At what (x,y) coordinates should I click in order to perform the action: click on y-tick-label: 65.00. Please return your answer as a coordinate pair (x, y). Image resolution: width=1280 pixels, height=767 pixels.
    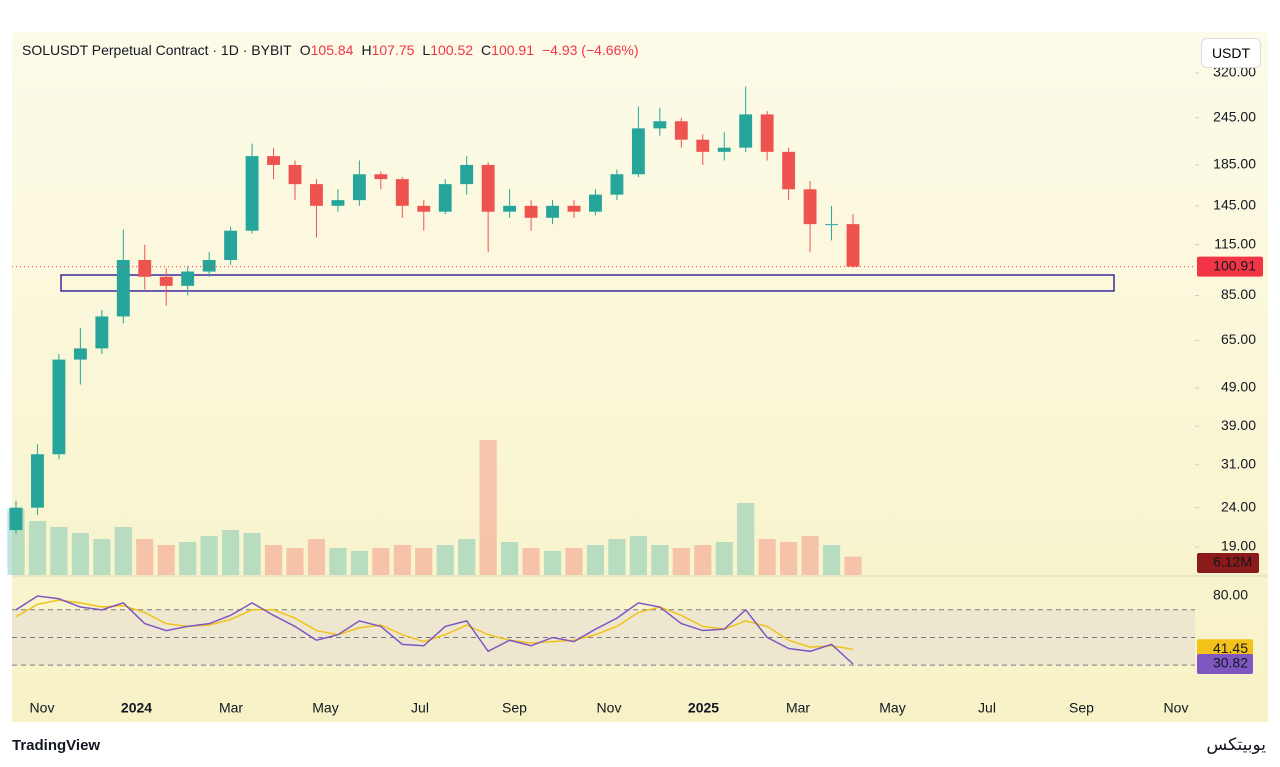
    Looking at the image, I should click on (1238, 339).